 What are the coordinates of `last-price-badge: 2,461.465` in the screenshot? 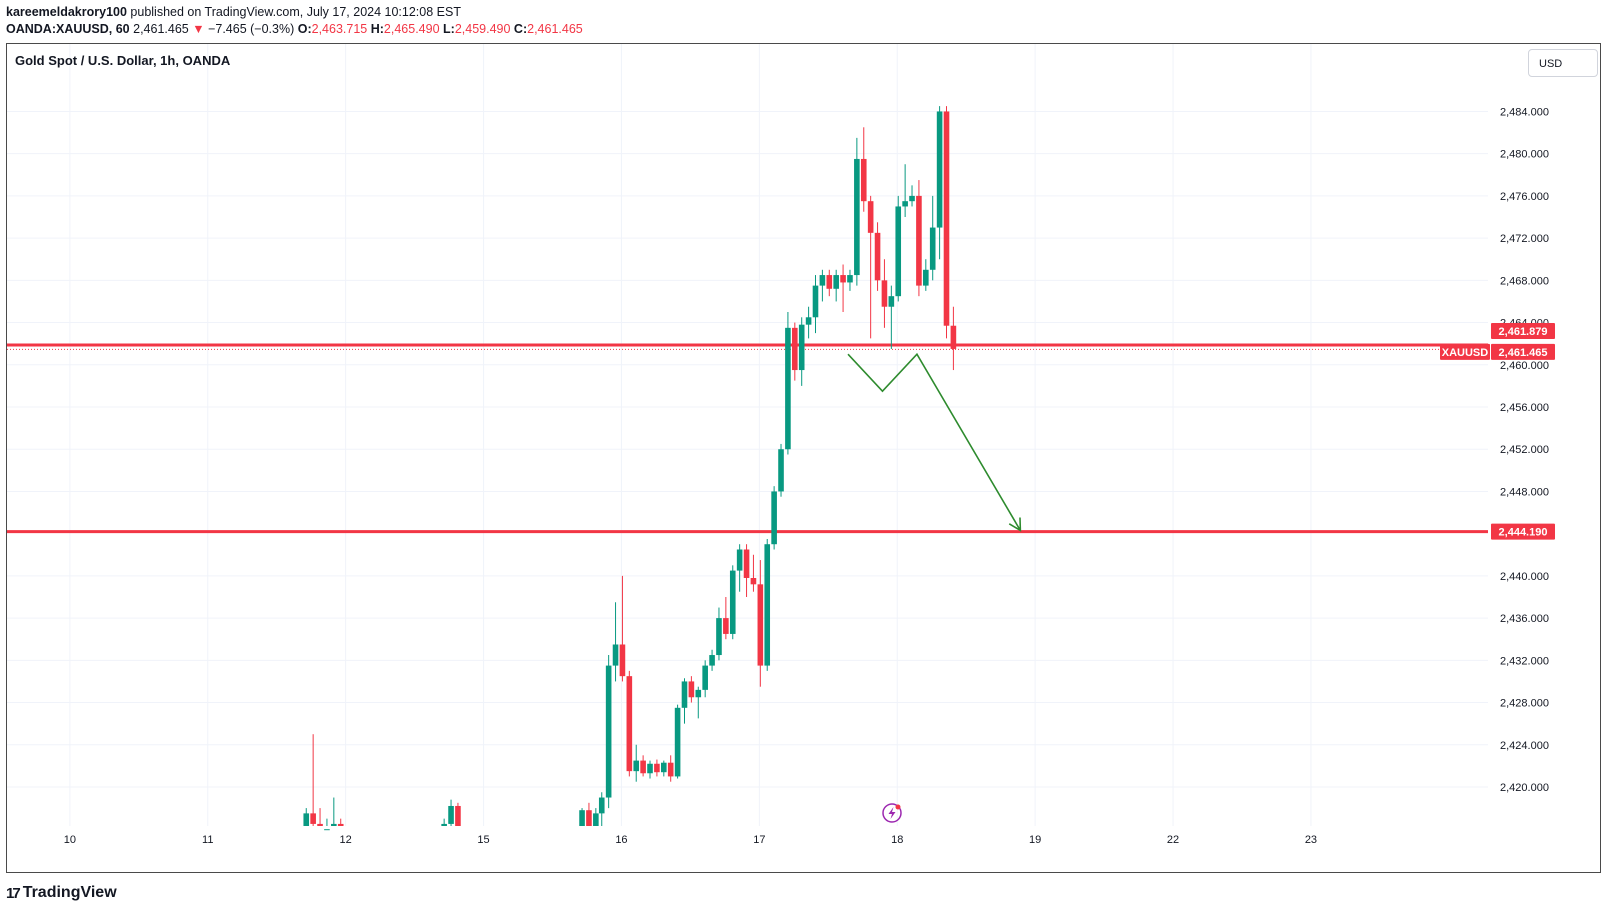 It's located at (1523, 353).